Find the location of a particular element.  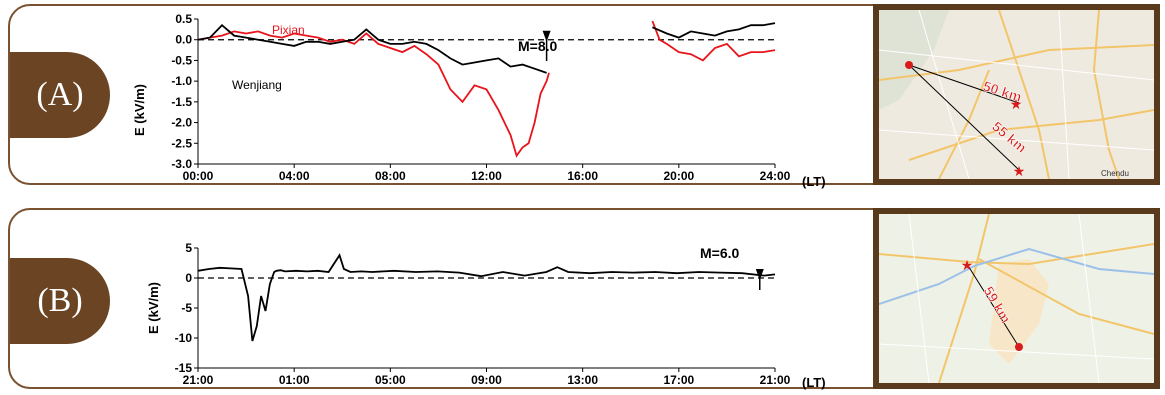

chart-a-y-tick-label: -0.5 is located at coordinates (181, 60).